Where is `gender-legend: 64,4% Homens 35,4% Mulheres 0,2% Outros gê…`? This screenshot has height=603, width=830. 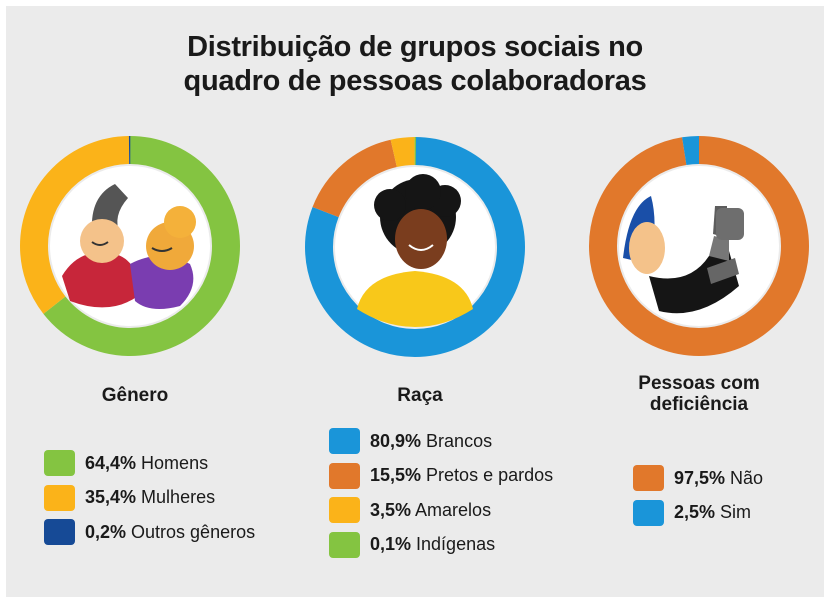
gender-legend: 64,4% Homens 35,4% Mulheres 0,2% Outros gê… is located at coordinates (149, 502).